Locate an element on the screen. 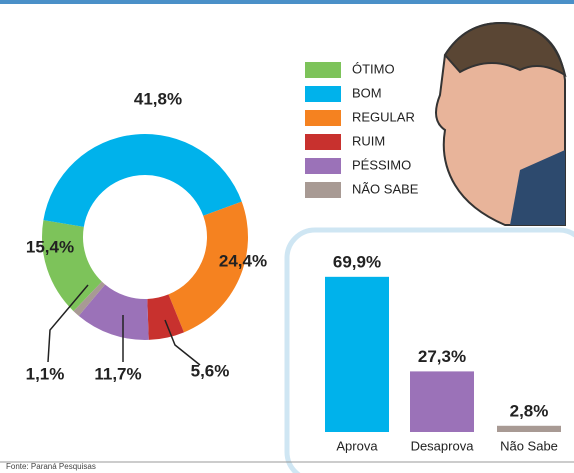 The width and height of the screenshot is (574, 473). legend-label: ÓTIMO is located at coordinates (373, 68).